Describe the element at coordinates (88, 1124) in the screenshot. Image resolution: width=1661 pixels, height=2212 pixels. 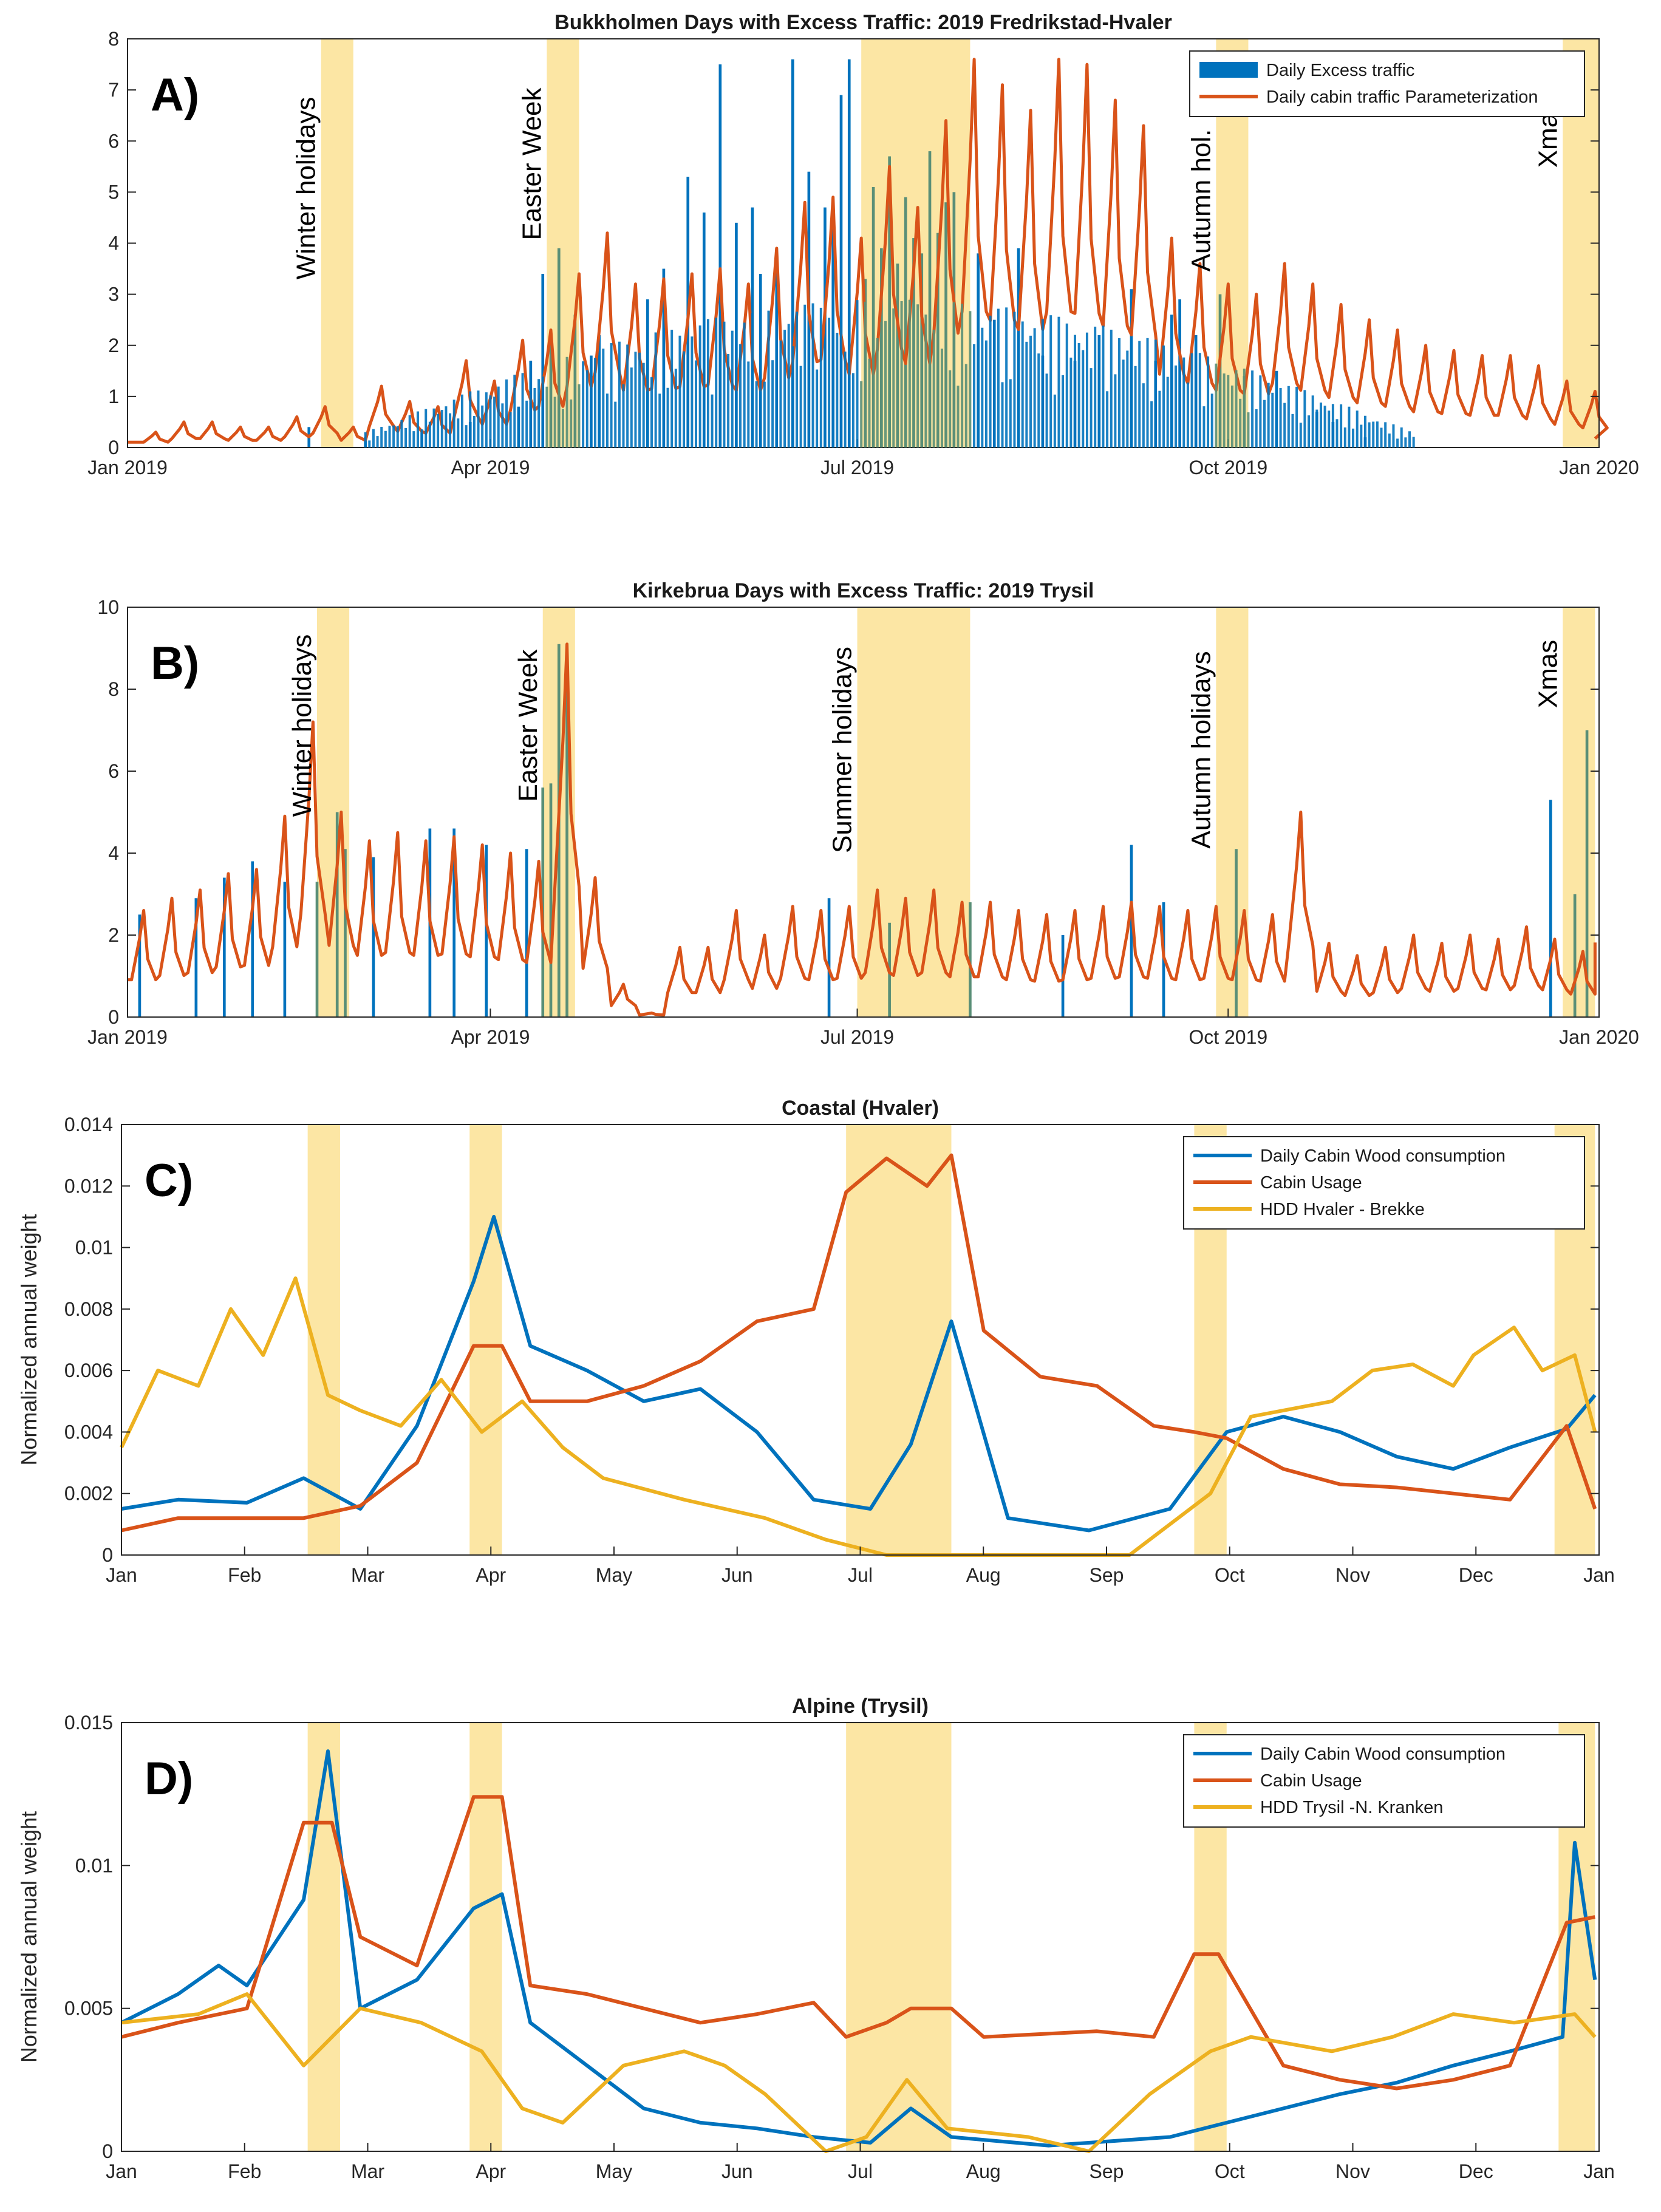
I see `y-tick-label: 0.014` at that location.